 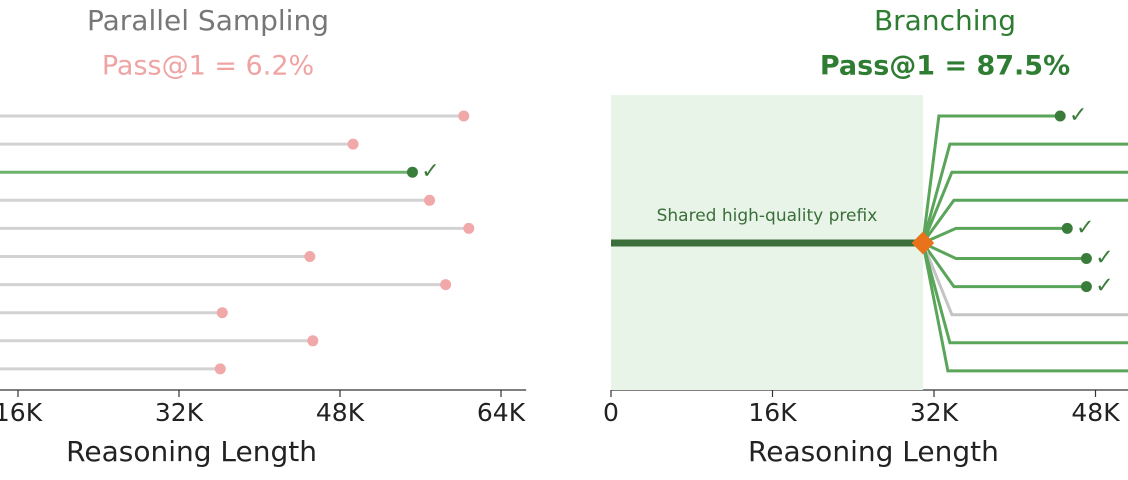 What do you see at coordinates (767, 216) in the screenshot?
I see `prefix-label: Shared high-quality prefix` at bounding box center [767, 216].